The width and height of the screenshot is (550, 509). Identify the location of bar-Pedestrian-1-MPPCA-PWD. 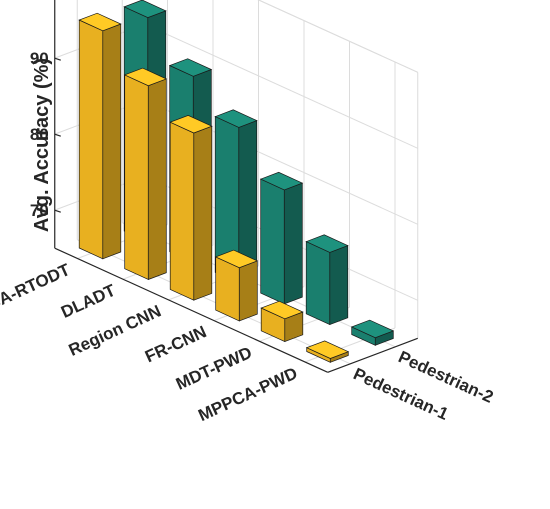
(327, 351).